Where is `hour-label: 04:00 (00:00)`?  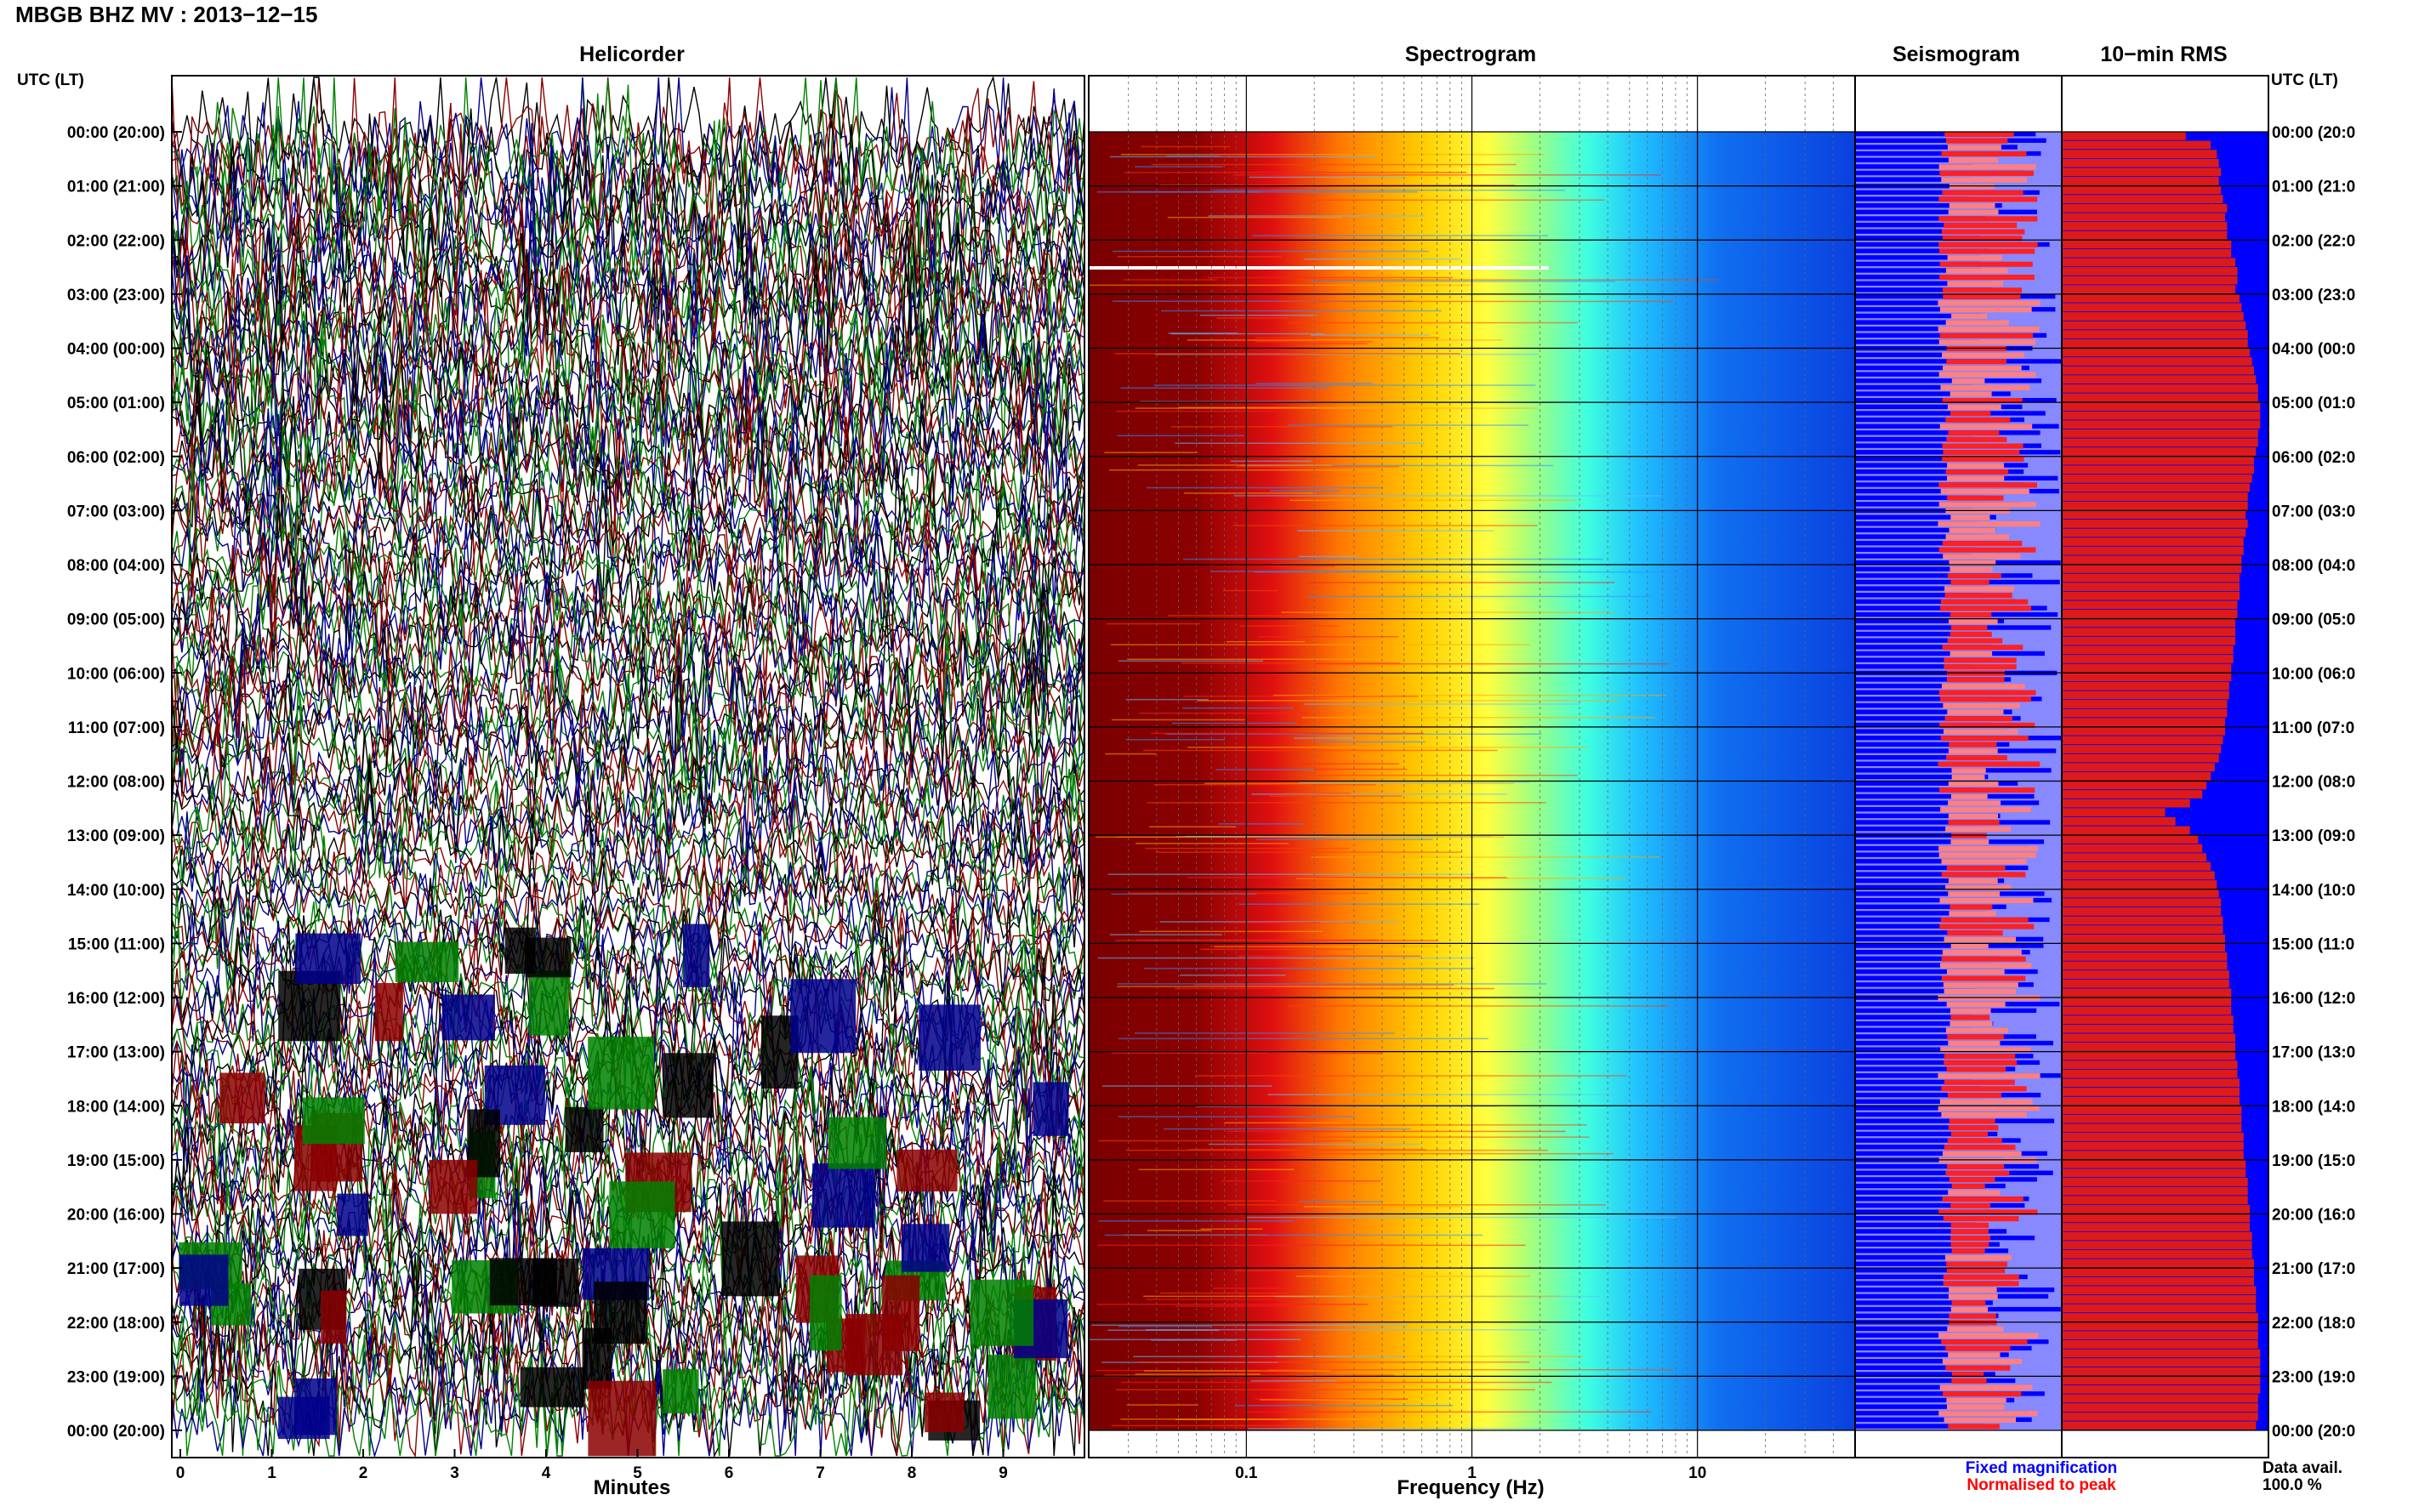
hour-label: 04:00 (00:00) is located at coordinates (116, 350).